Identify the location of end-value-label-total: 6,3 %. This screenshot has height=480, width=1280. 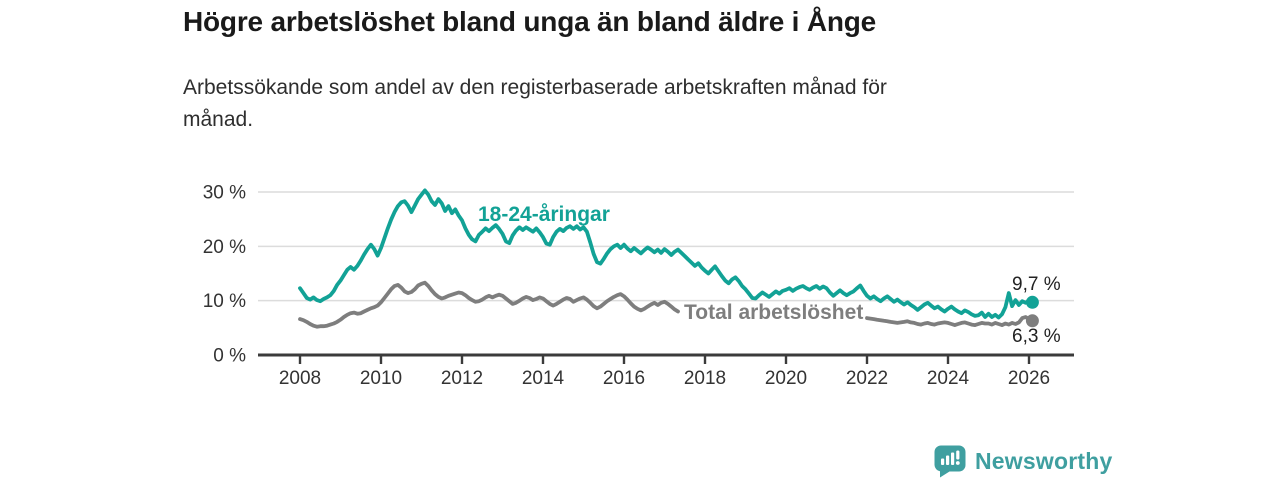
(1036, 336).